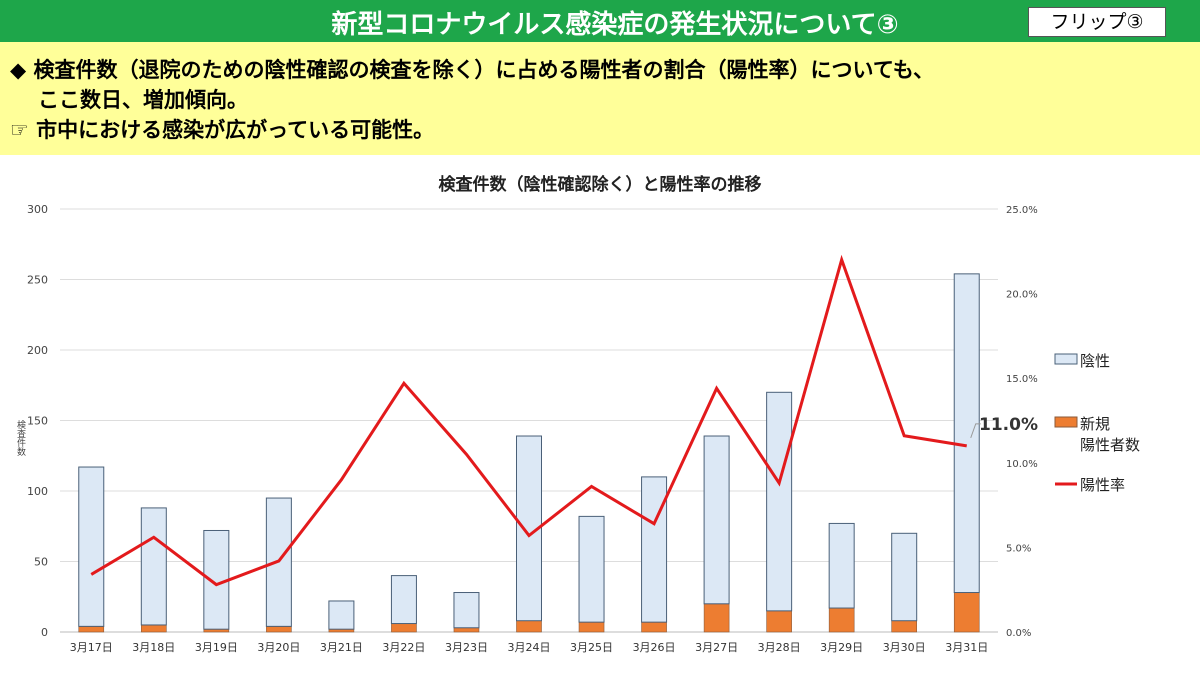 This screenshot has height=675, width=1200. Describe the element at coordinates (153, 647) in the screenshot. I see `x-tick-label: 3月18日` at that location.